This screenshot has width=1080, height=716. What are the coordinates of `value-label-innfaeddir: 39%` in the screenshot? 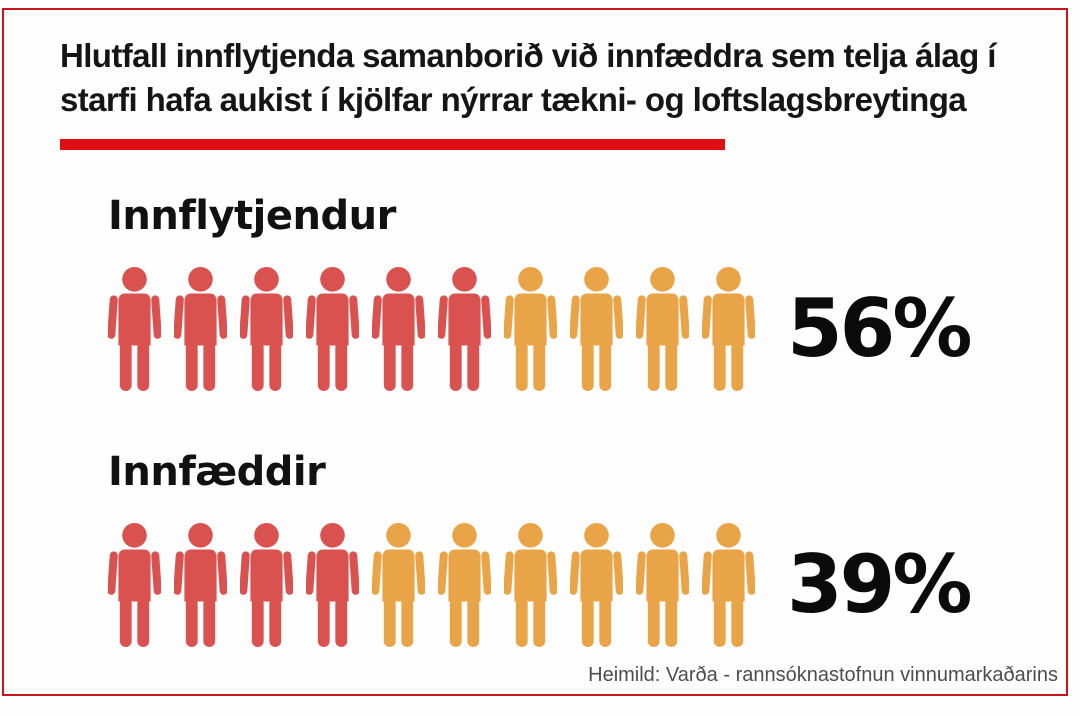 It's located at (879, 584).